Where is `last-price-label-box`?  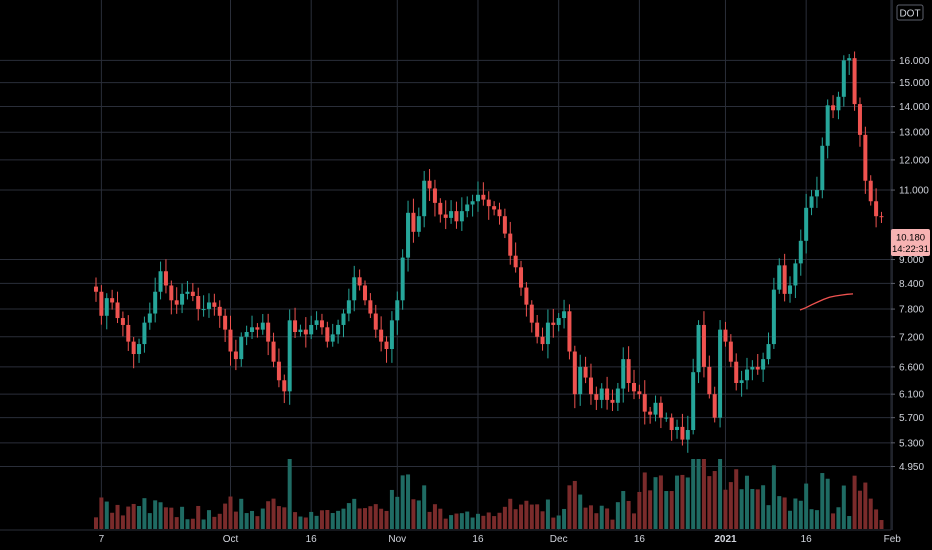 last-price-label-box is located at coordinates (910, 242).